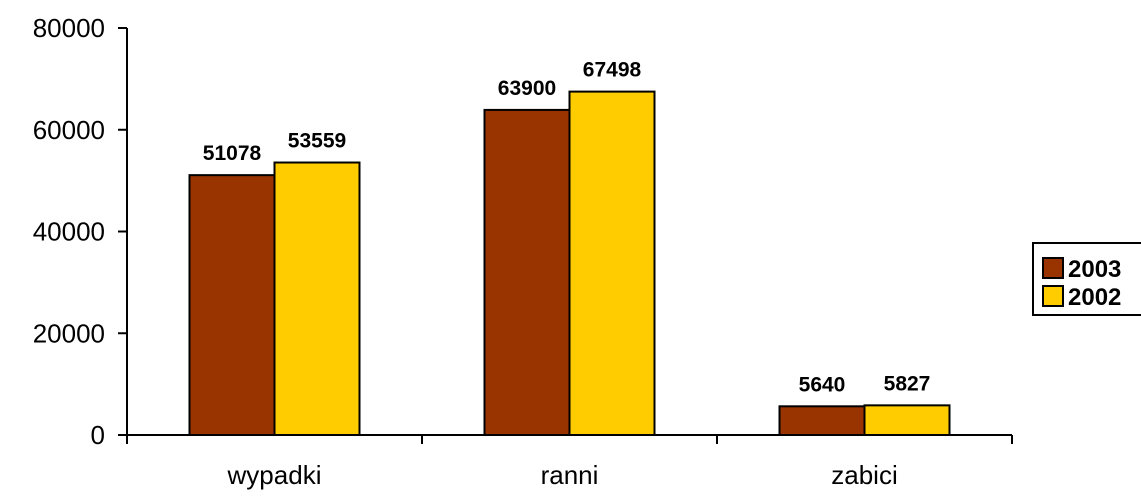 This screenshot has width=1141, height=497. What do you see at coordinates (232, 305) in the screenshot?
I see `bar-2003-wypadki` at bounding box center [232, 305].